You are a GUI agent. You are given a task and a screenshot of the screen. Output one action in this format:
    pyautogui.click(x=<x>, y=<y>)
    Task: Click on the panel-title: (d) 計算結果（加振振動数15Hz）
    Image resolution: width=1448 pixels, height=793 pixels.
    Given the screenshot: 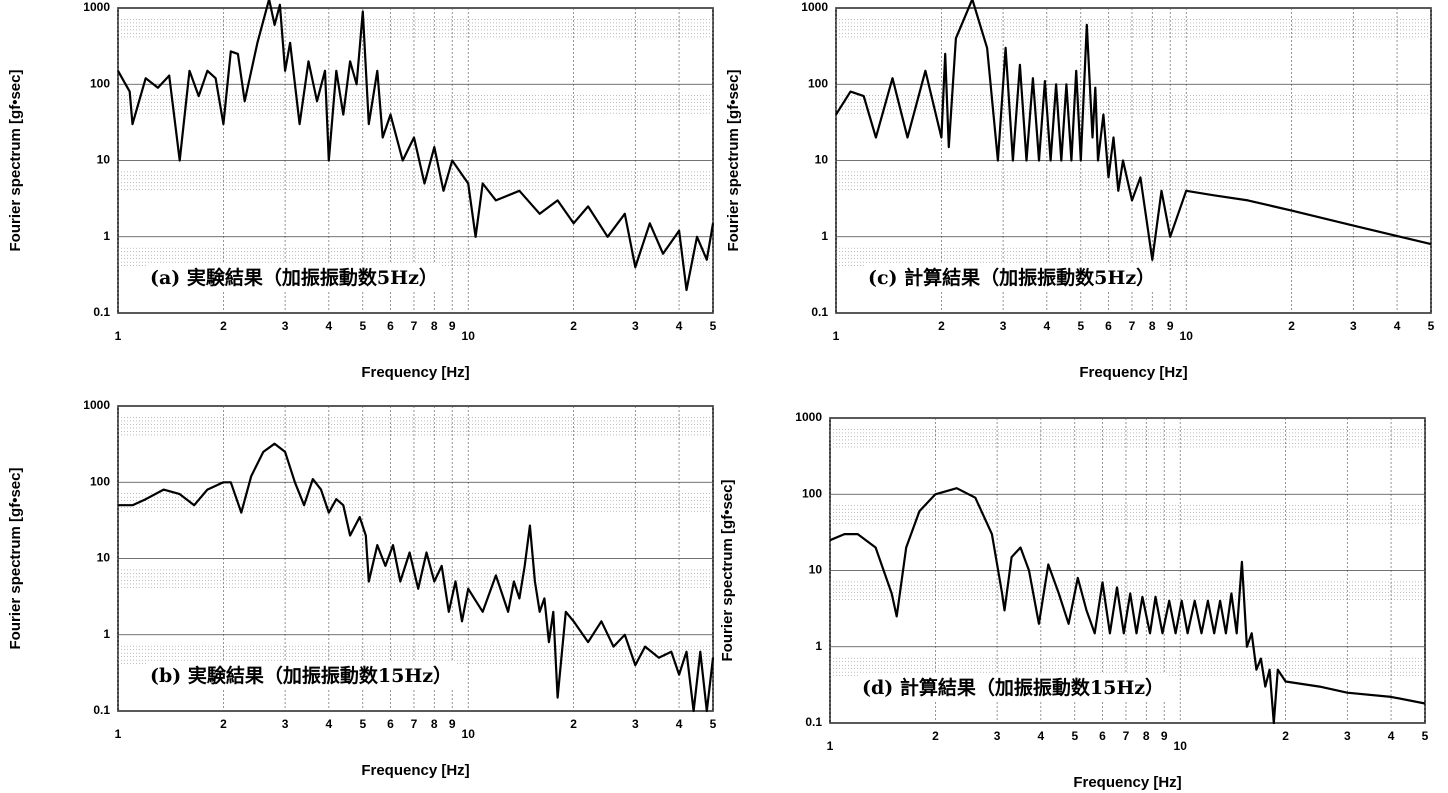 What is the action you would take?
    pyautogui.click(x=1013, y=687)
    